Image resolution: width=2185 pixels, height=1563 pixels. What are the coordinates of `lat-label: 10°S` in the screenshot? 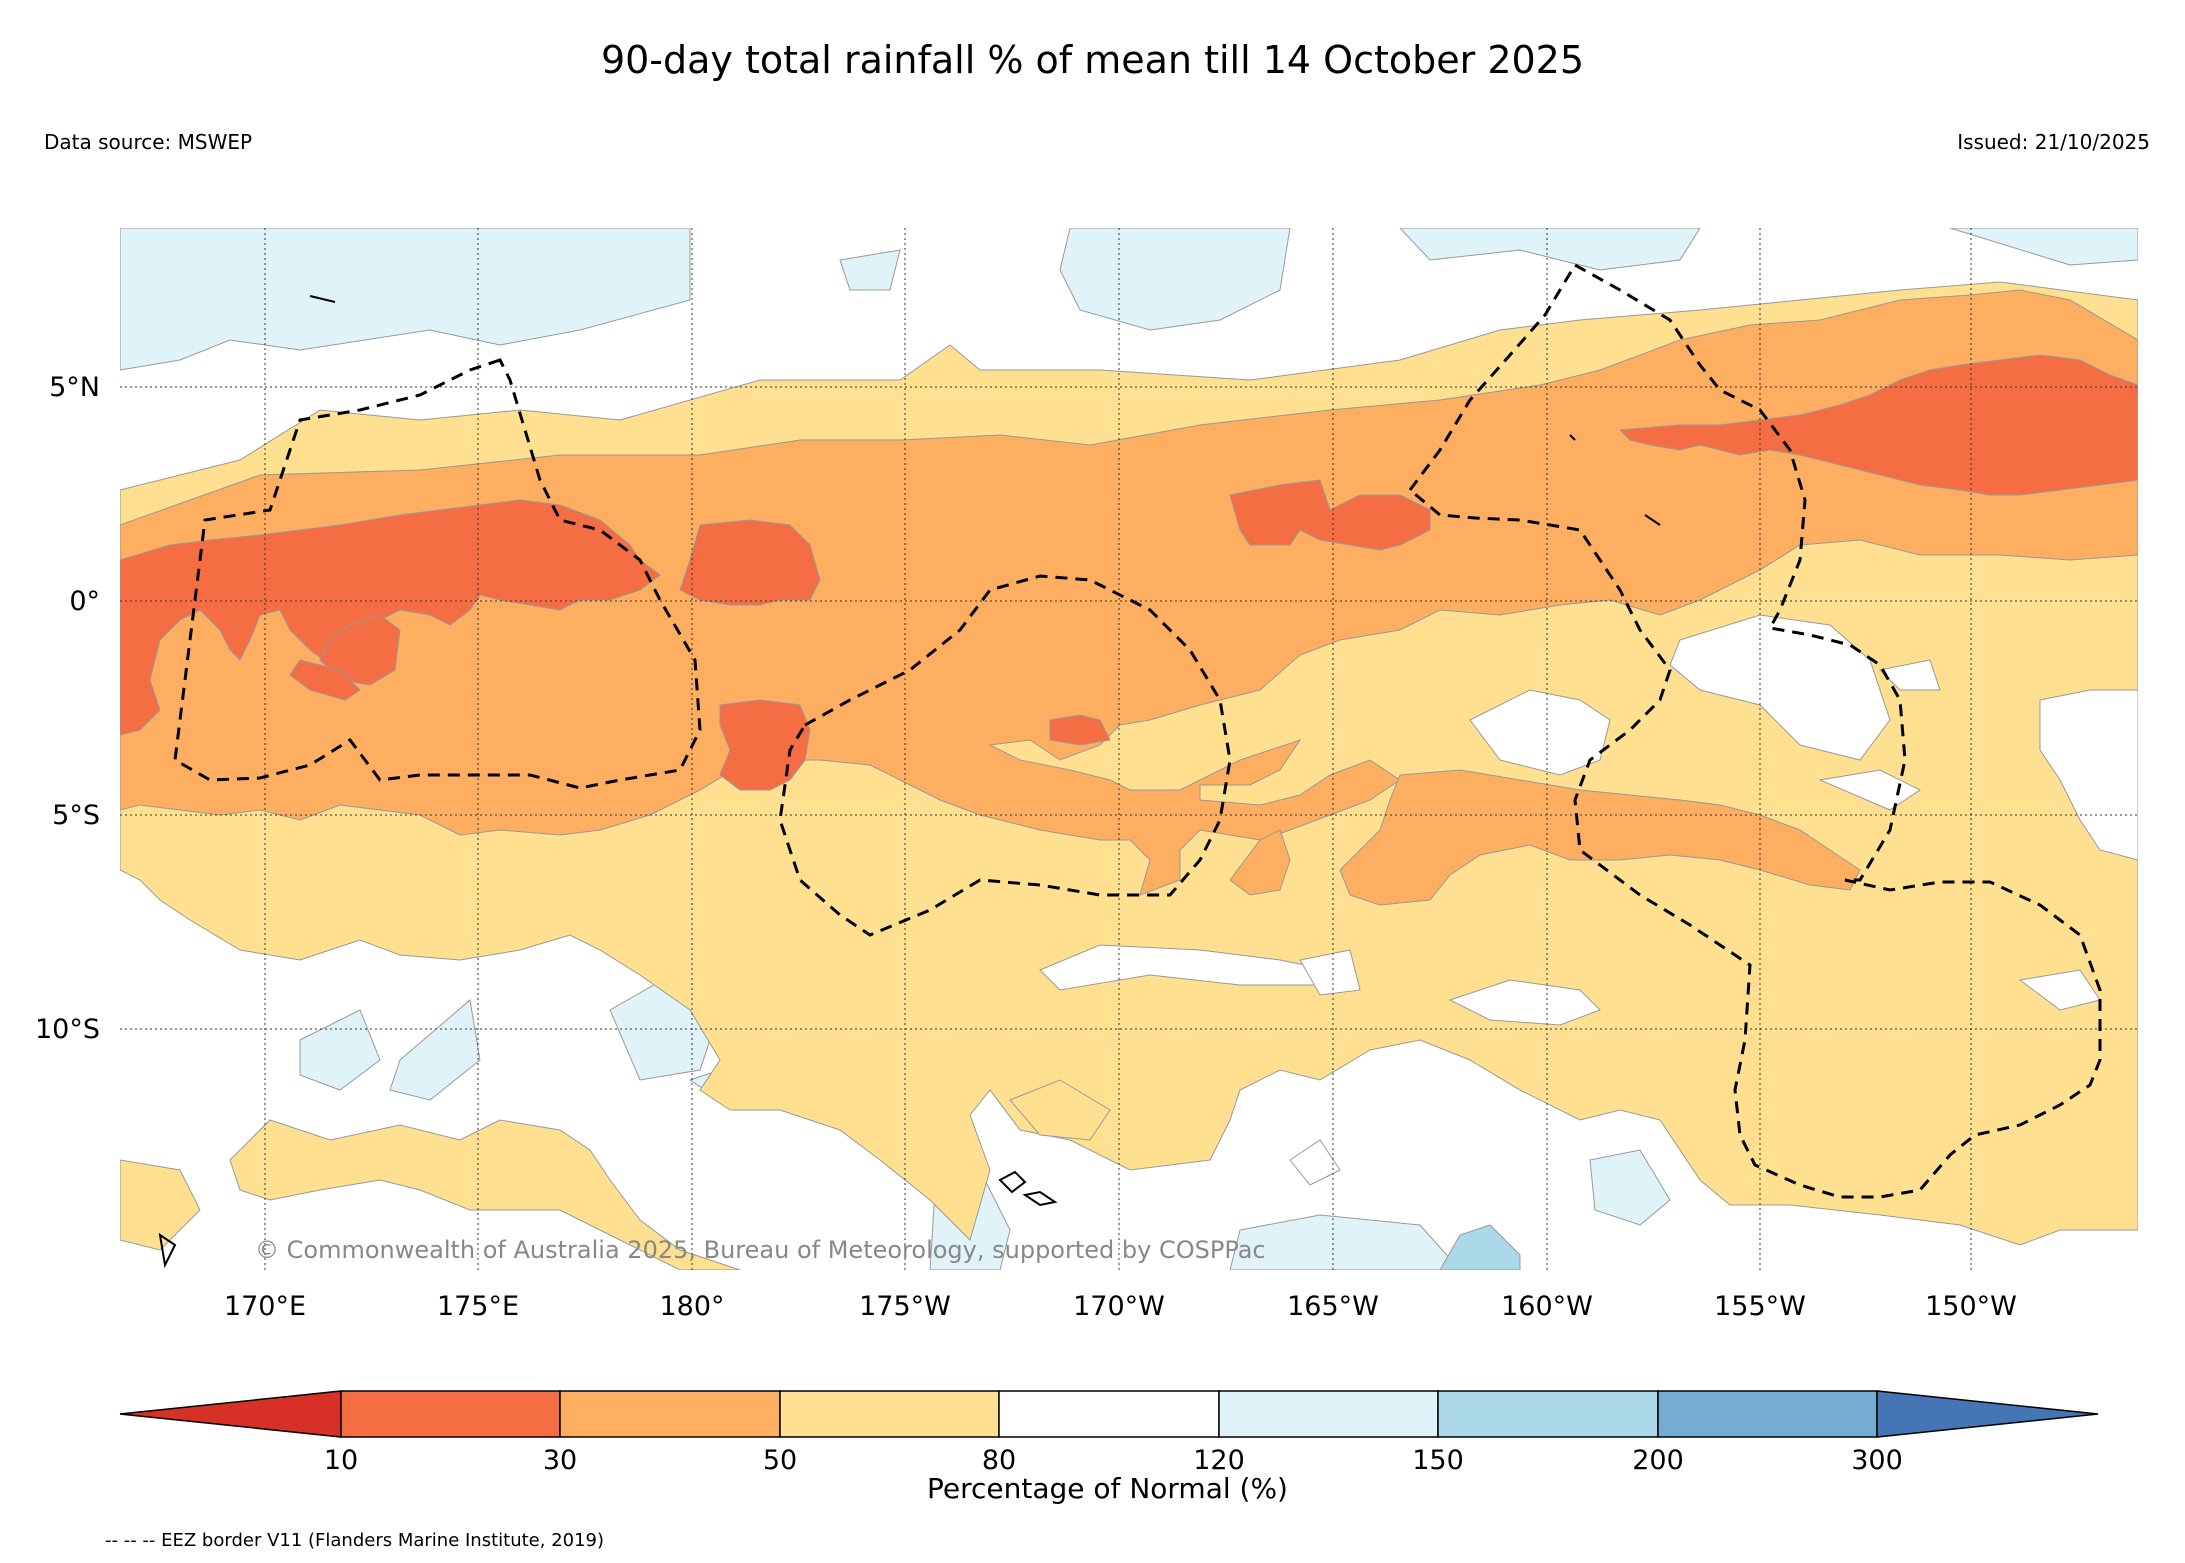 It's located at (67, 1029).